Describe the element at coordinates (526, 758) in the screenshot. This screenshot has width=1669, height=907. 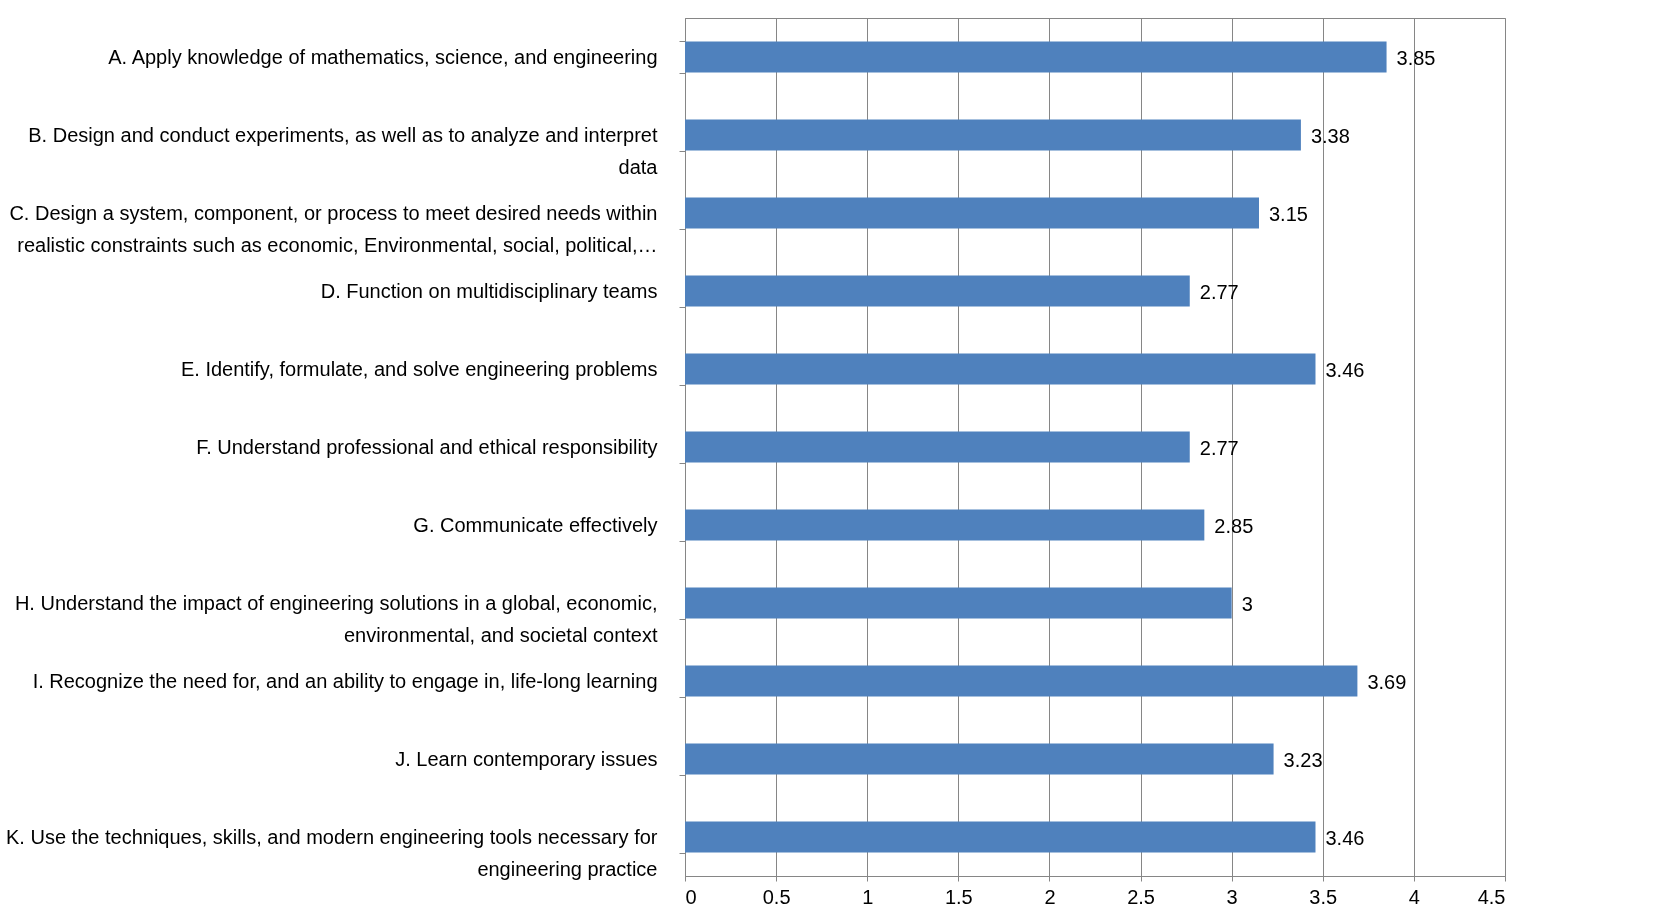
I see `y-tick-label: J. Learn contemporary issues` at that location.